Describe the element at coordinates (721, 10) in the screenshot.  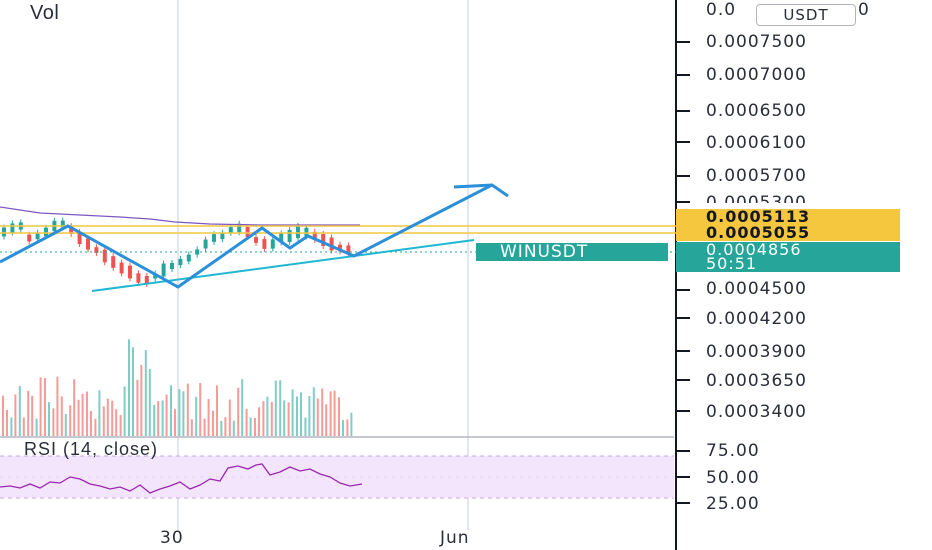
I see `price-axis-partial-top: 0.0` at that location.